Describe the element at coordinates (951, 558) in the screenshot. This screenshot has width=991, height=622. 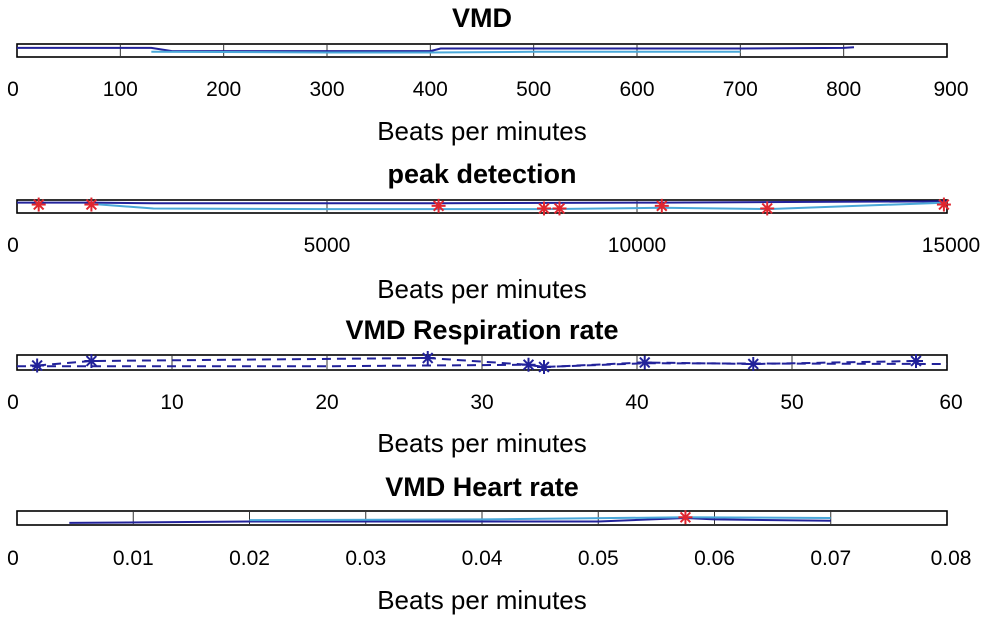
I see `x-tick-label: 0.08` at that location.